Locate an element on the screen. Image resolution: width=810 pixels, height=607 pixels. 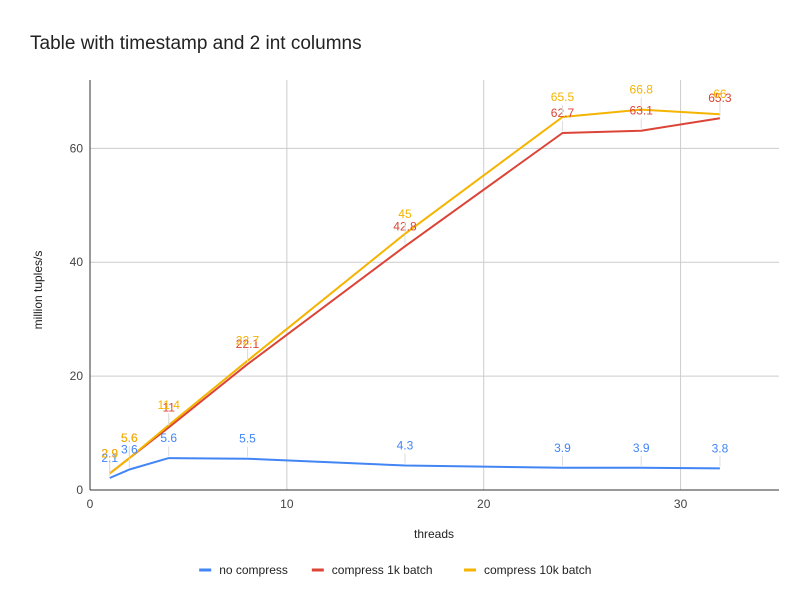
data-label: 65.3 is located at coordinates (720, 98).